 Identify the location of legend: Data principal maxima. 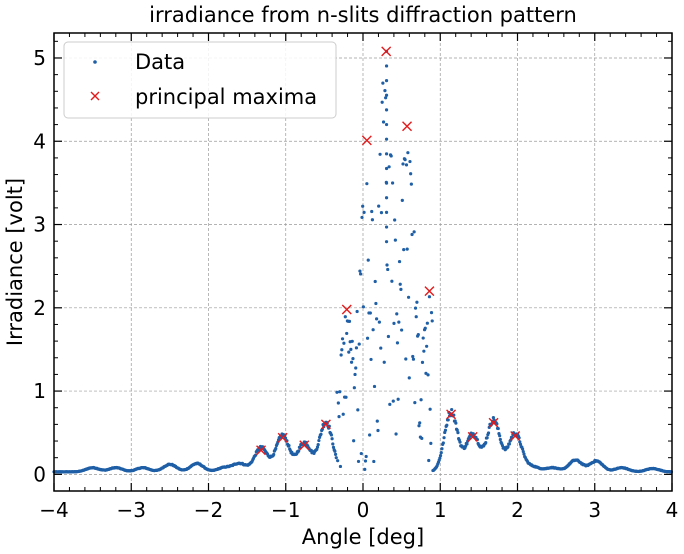
(200, 80).